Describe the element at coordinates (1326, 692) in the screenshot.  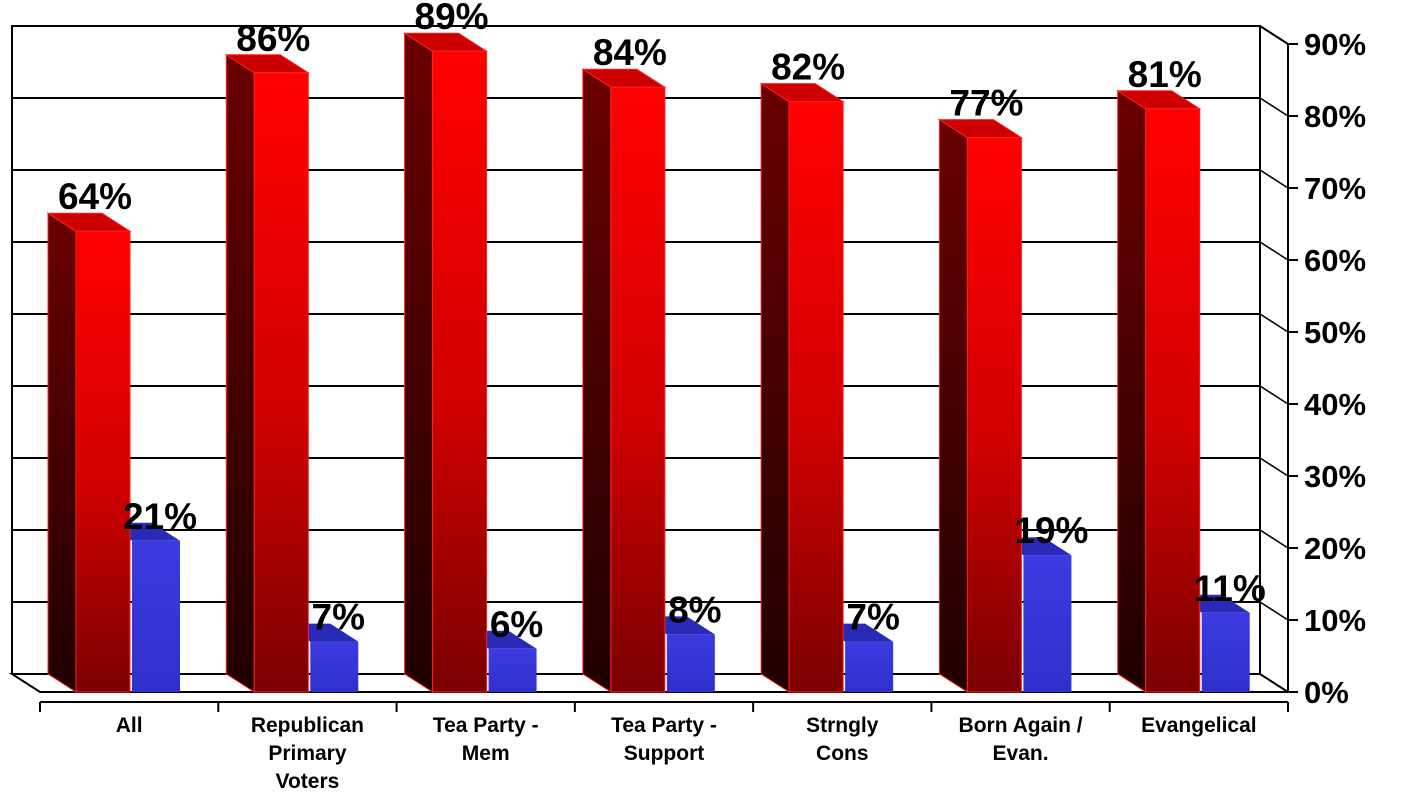
I see `y-tick-label: 0%` at that location.